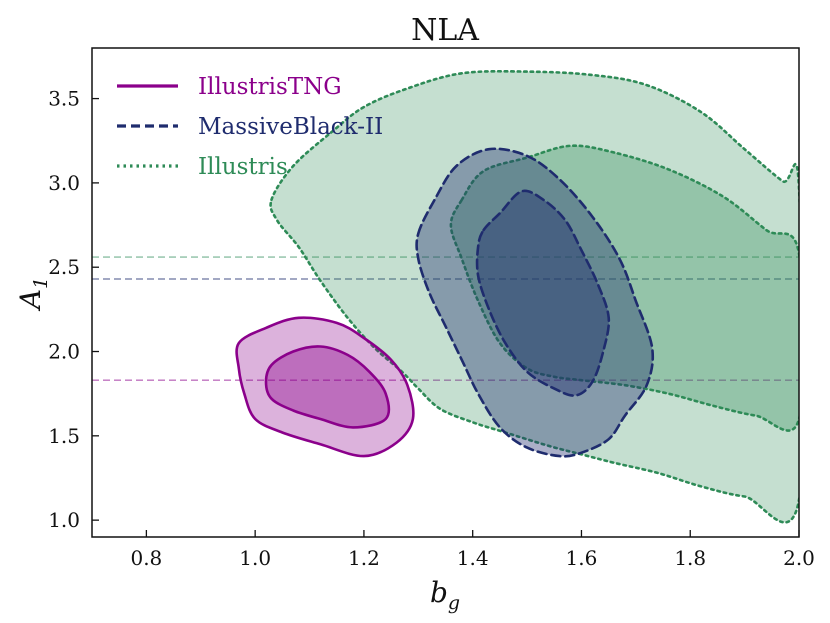 The width and height of the screenshot is (830, 623). What do you see at coordinates (799, 558) in the screenshot?
I see `x-tick-label-6: 2.0` at bounding box center [799, 558].